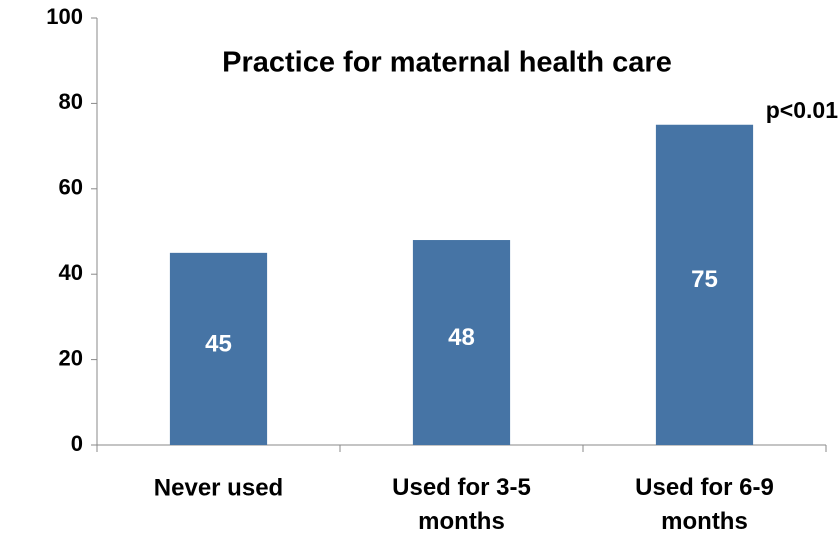  Describe the element at coordinates (71, 101) in the screenshot. I see `y-tick-label: 80` at that location.